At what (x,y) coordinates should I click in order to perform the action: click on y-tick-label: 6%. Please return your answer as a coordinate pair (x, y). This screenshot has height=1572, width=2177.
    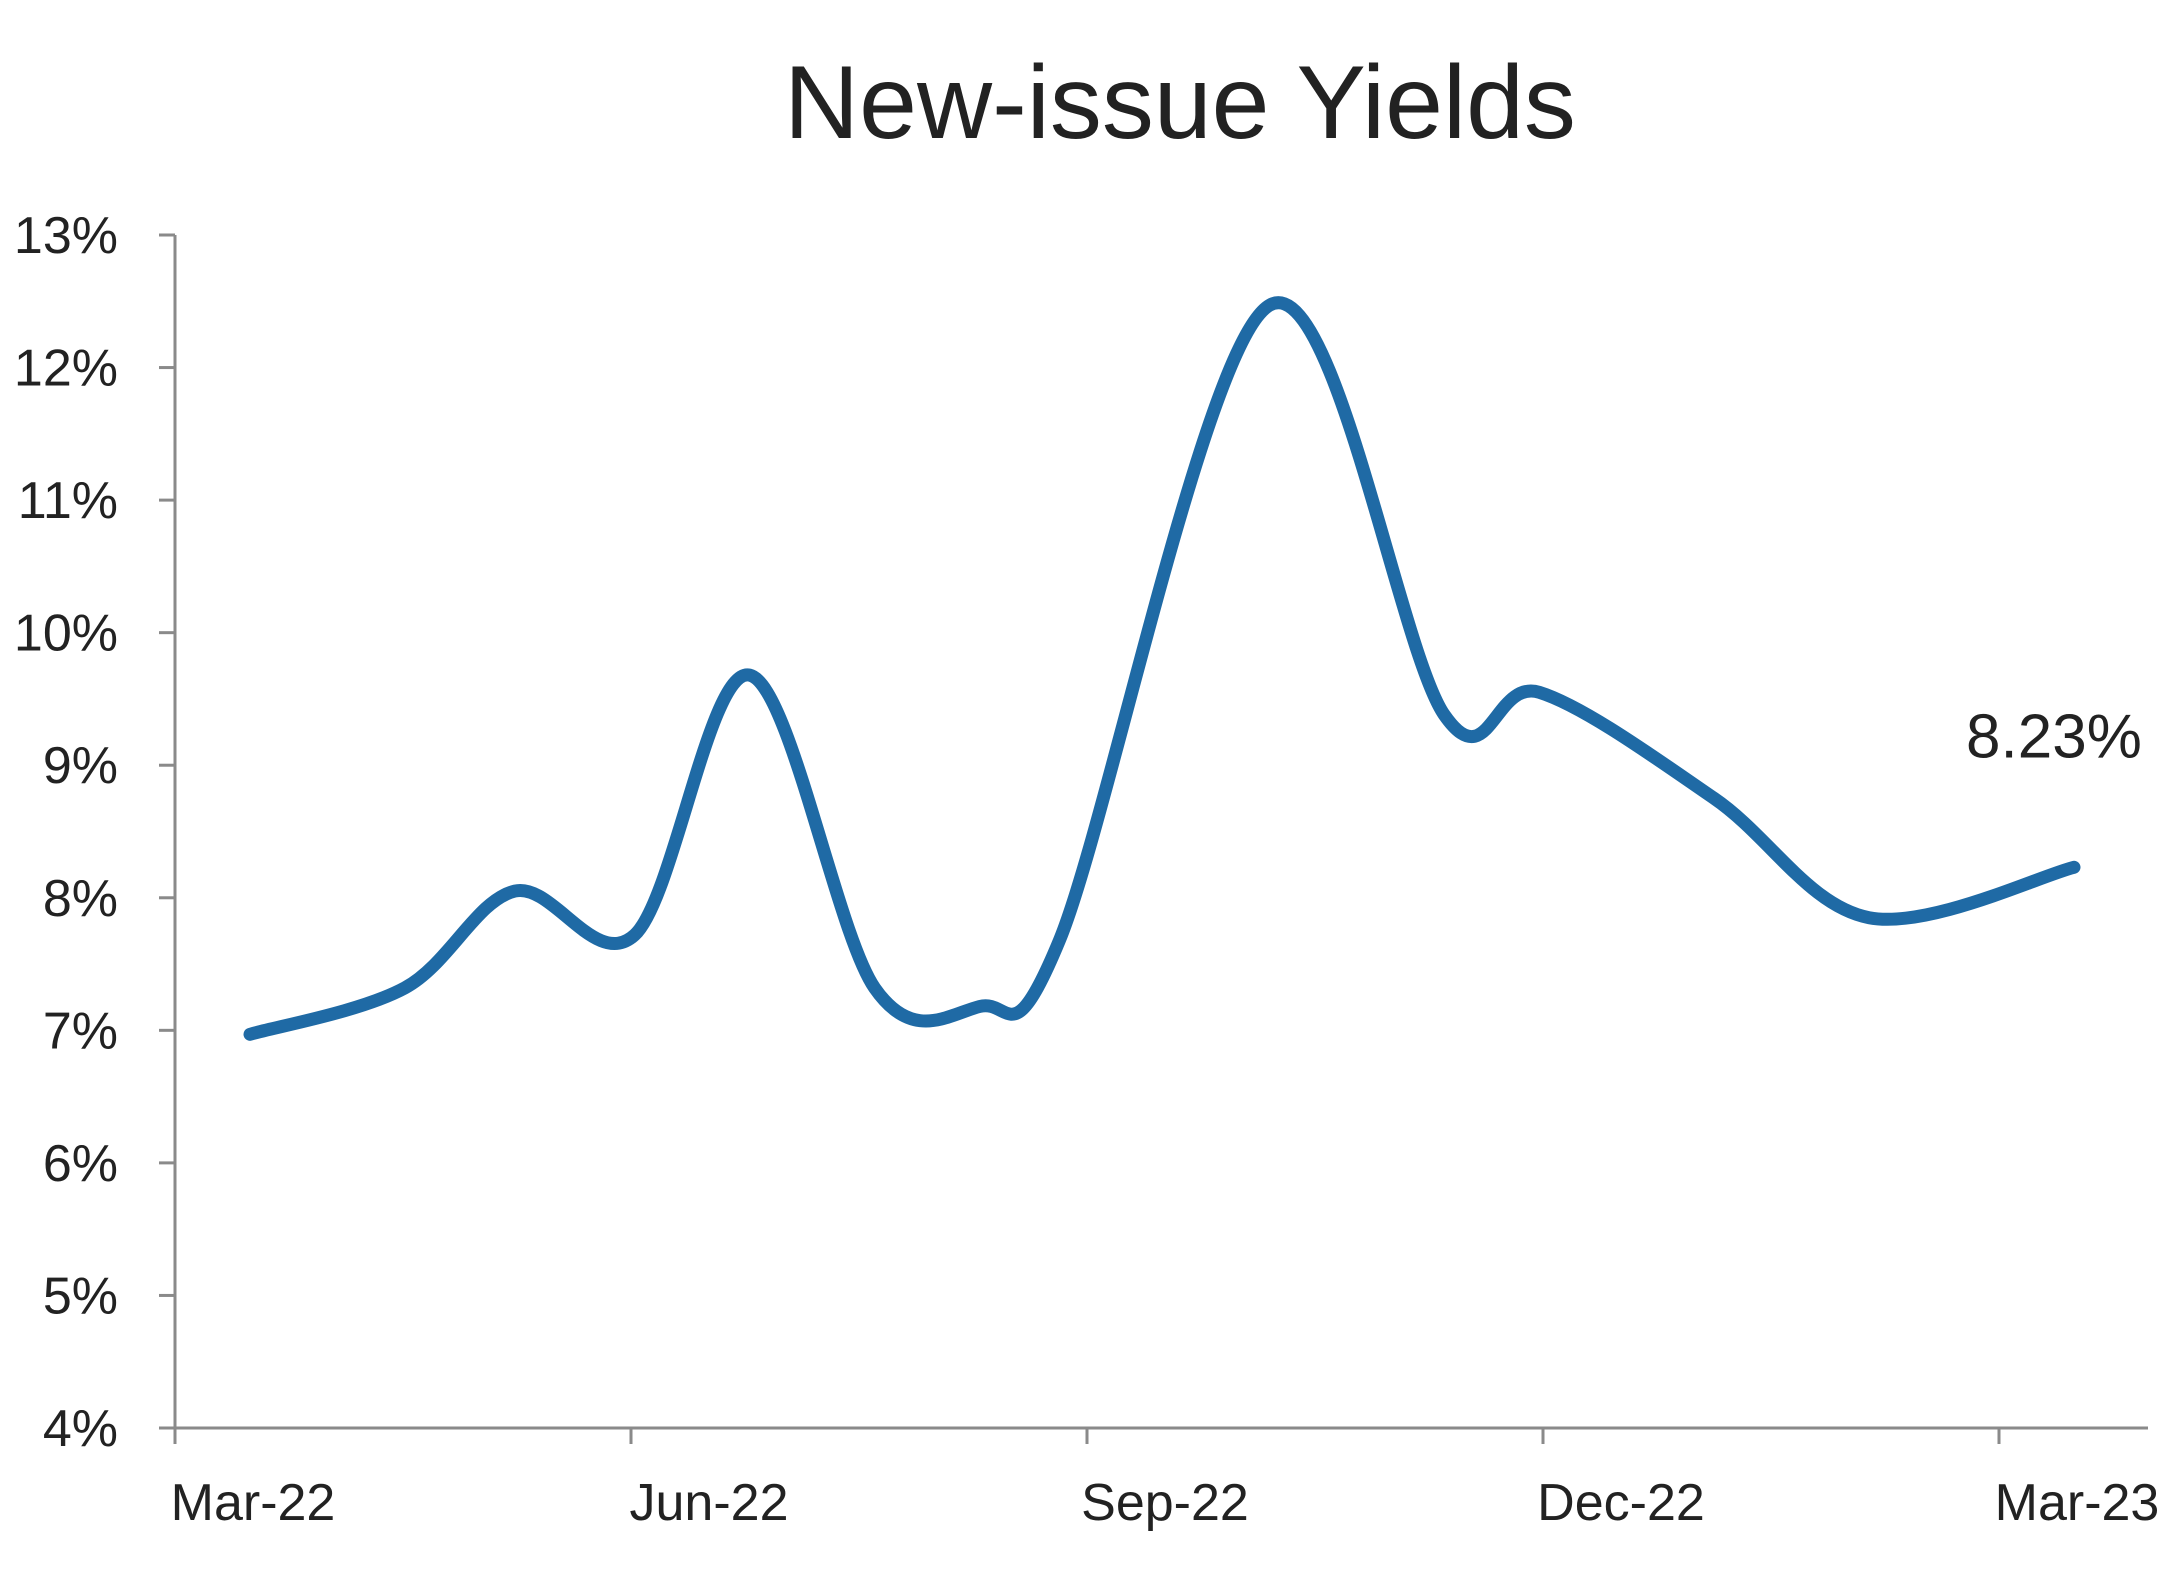
    Looking at the image, I should click on (80, 1164).